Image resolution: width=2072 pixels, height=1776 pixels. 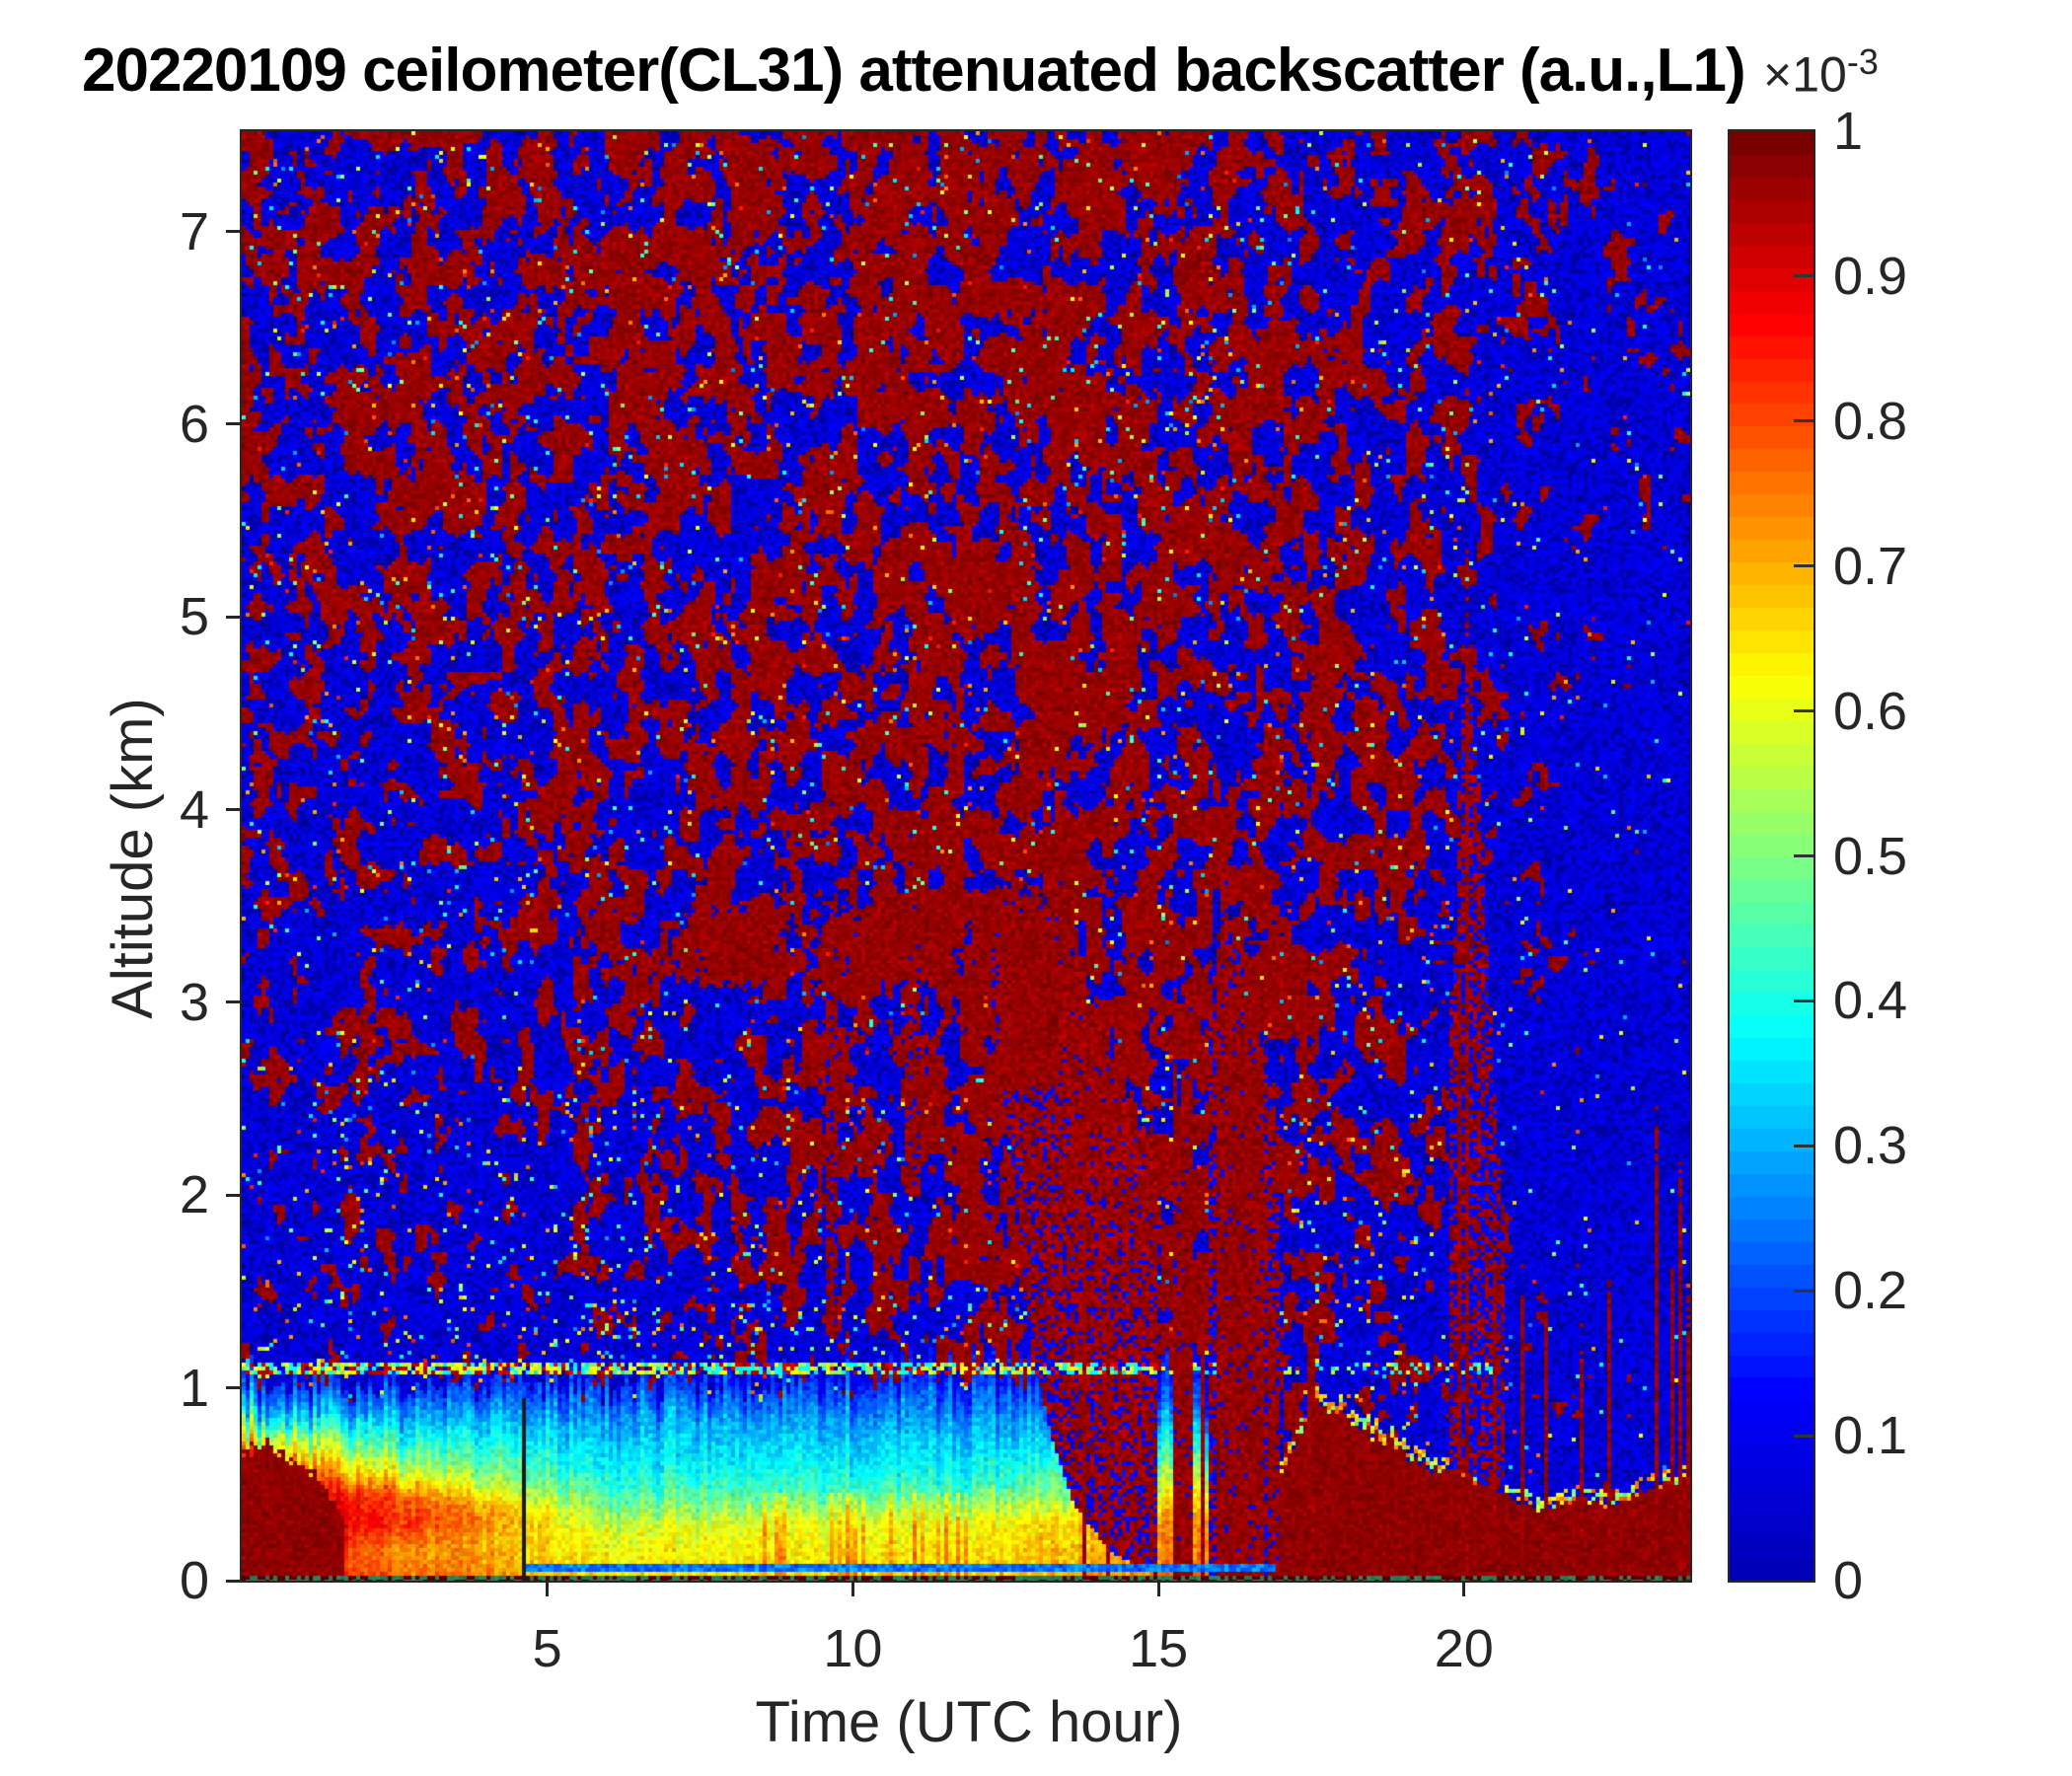 What do you see at coordinates (1870, 856) in the screenshot?
I see `colorbar-tick-label: 0.5` at bounding box center [1870, 856].